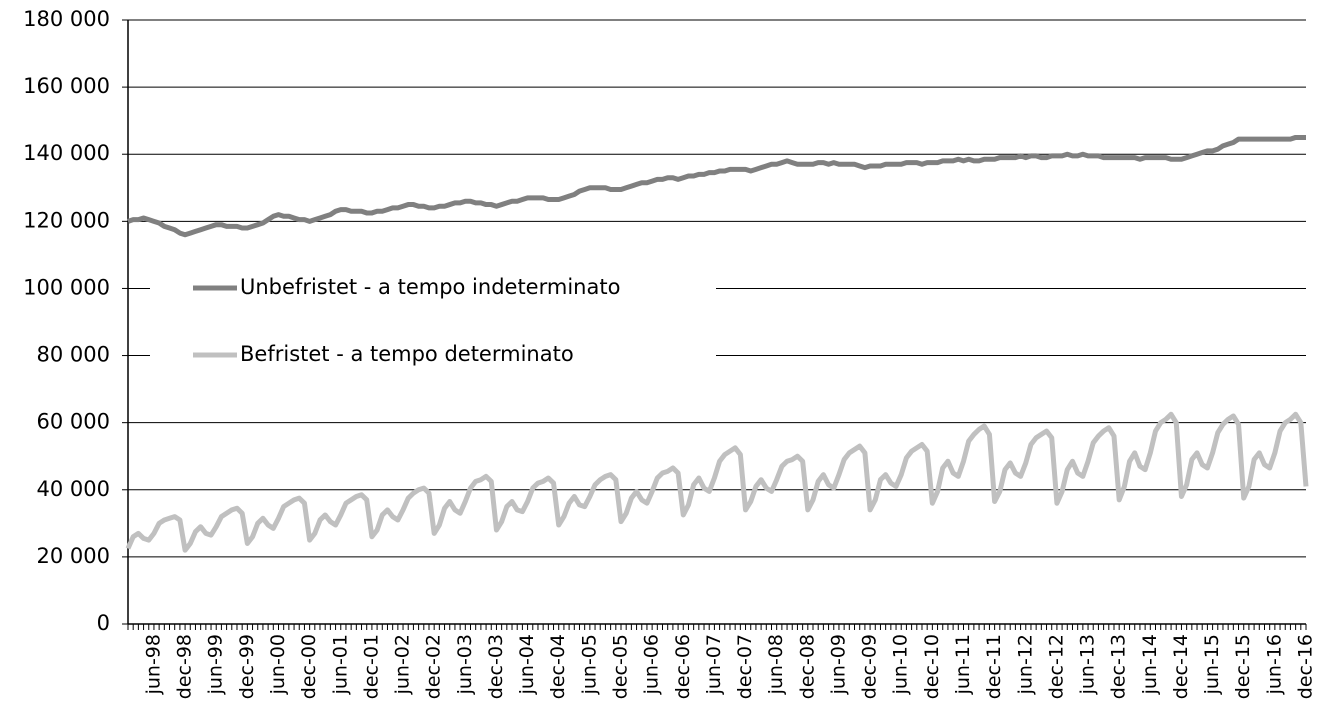  What do you see at coordinates (1243, 666) in the screenshot?
I see `x-tick-label: dec-15` at bounding box center [1243, 666].